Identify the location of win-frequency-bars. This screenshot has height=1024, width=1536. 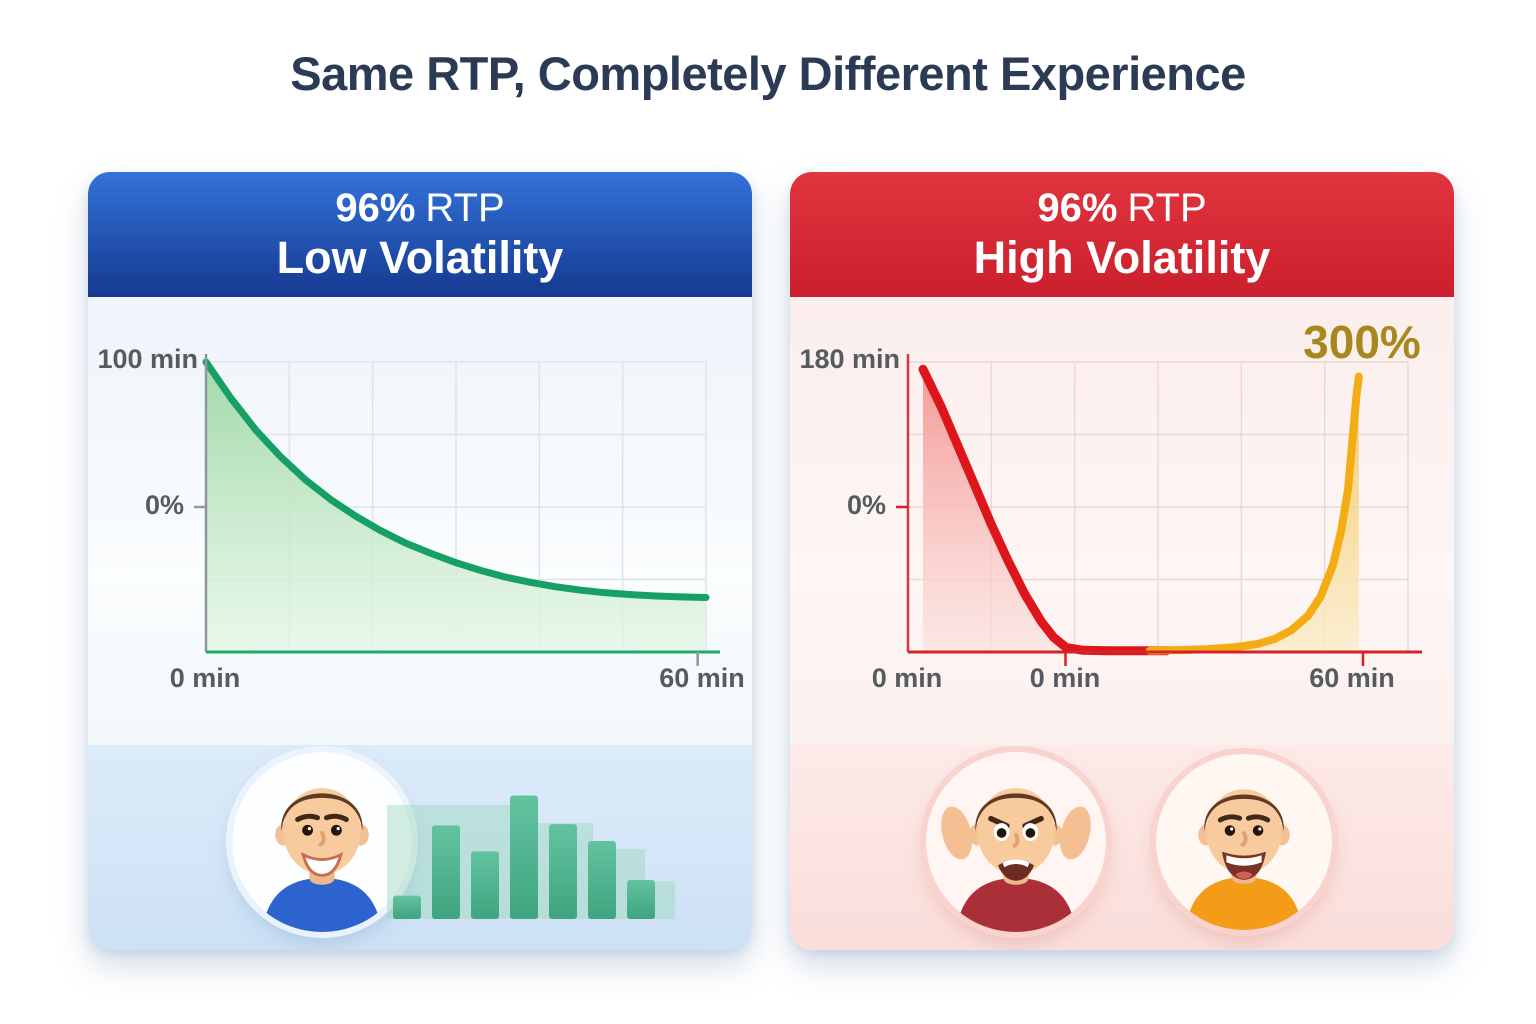
(530, 846).